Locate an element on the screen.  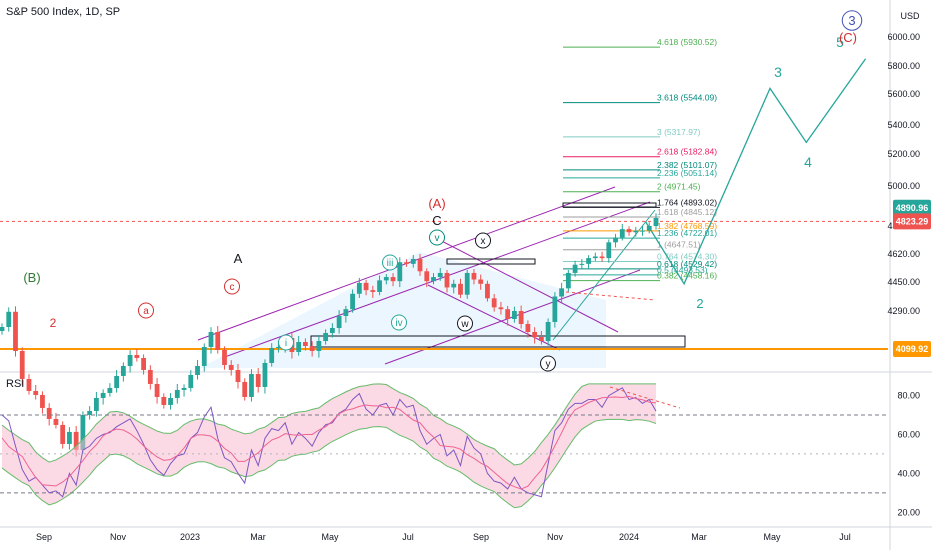
price-tick-label: 5600.00 is located at coordinates (903, 94).